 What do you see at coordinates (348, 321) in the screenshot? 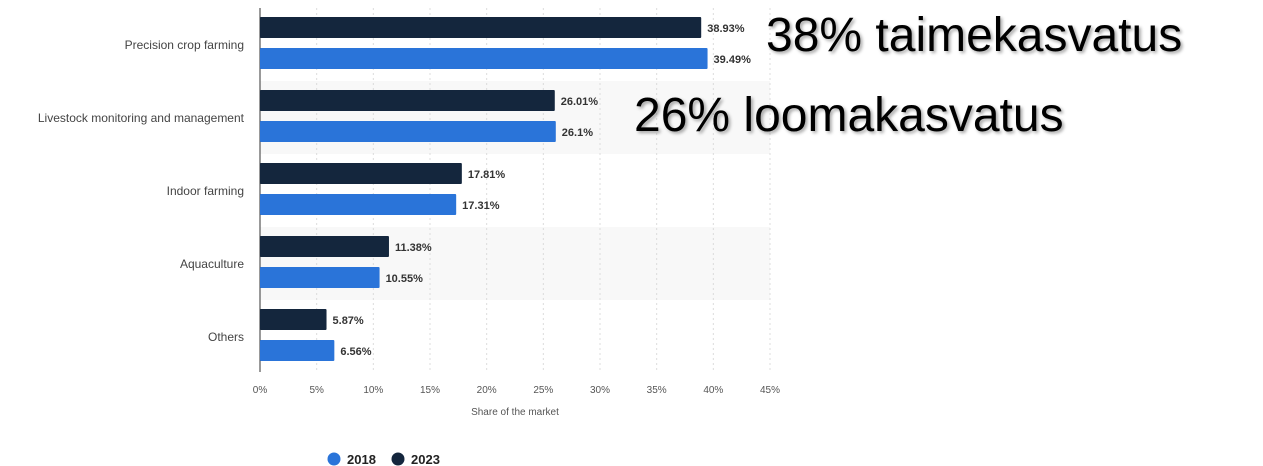
I see `data-label: 5.87%` at bounding box center [348, 321].